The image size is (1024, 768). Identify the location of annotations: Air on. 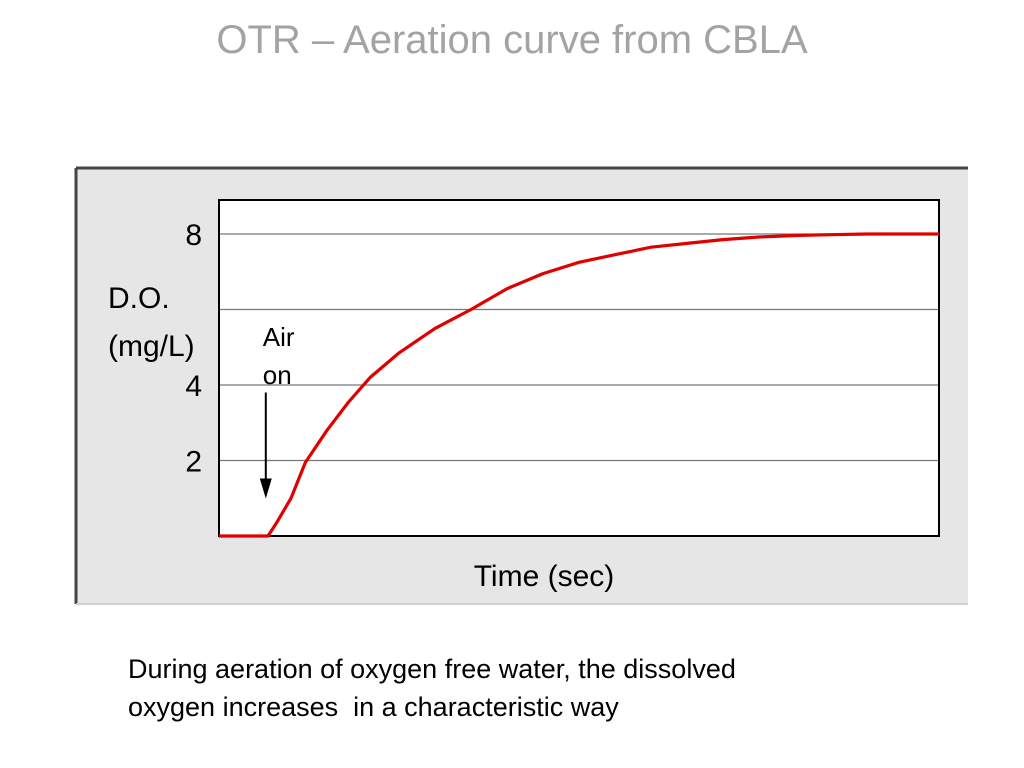
(277, 410).